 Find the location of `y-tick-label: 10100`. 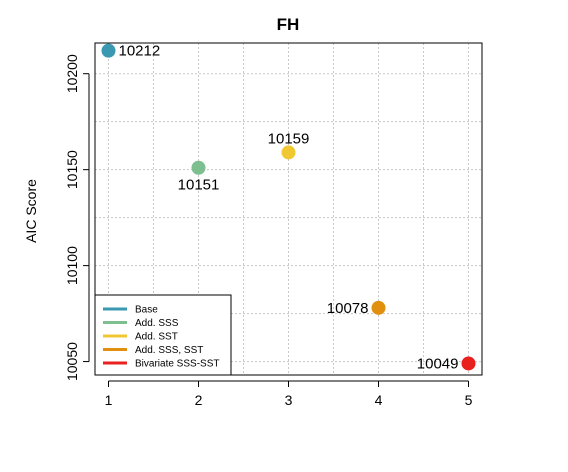

y-tick-label: 10100 is located at coordinates (72, 265).